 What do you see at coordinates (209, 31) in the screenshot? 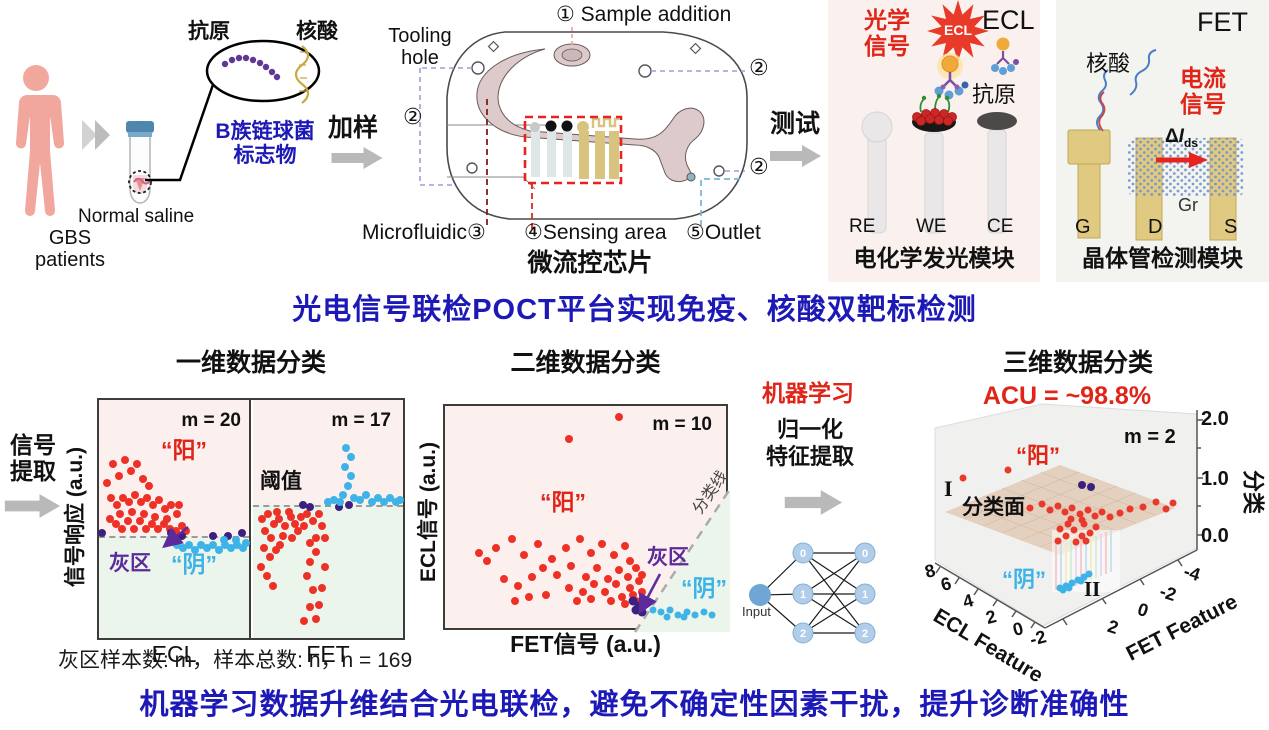
I see `antigen-label: 抗原` at bounding box center [209, 31].